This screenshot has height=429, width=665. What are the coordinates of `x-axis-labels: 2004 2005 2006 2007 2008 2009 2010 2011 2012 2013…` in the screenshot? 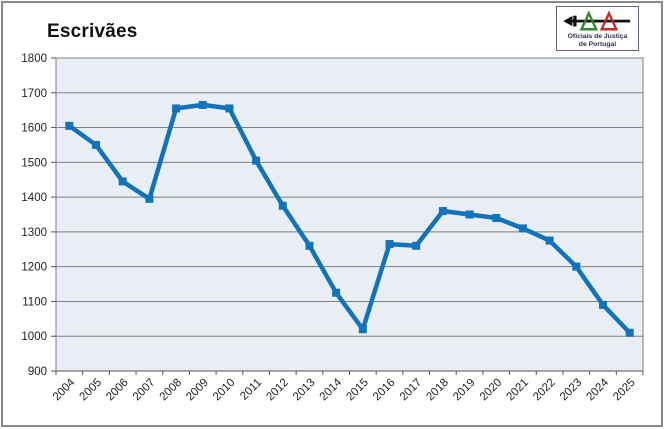 It's located at (344, 389).